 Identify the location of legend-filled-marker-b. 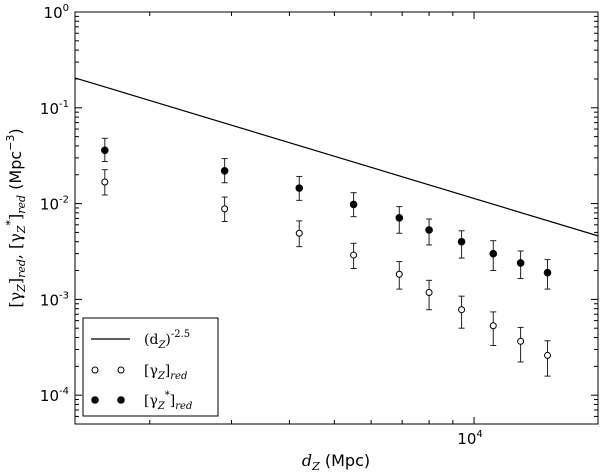
(121, 400).